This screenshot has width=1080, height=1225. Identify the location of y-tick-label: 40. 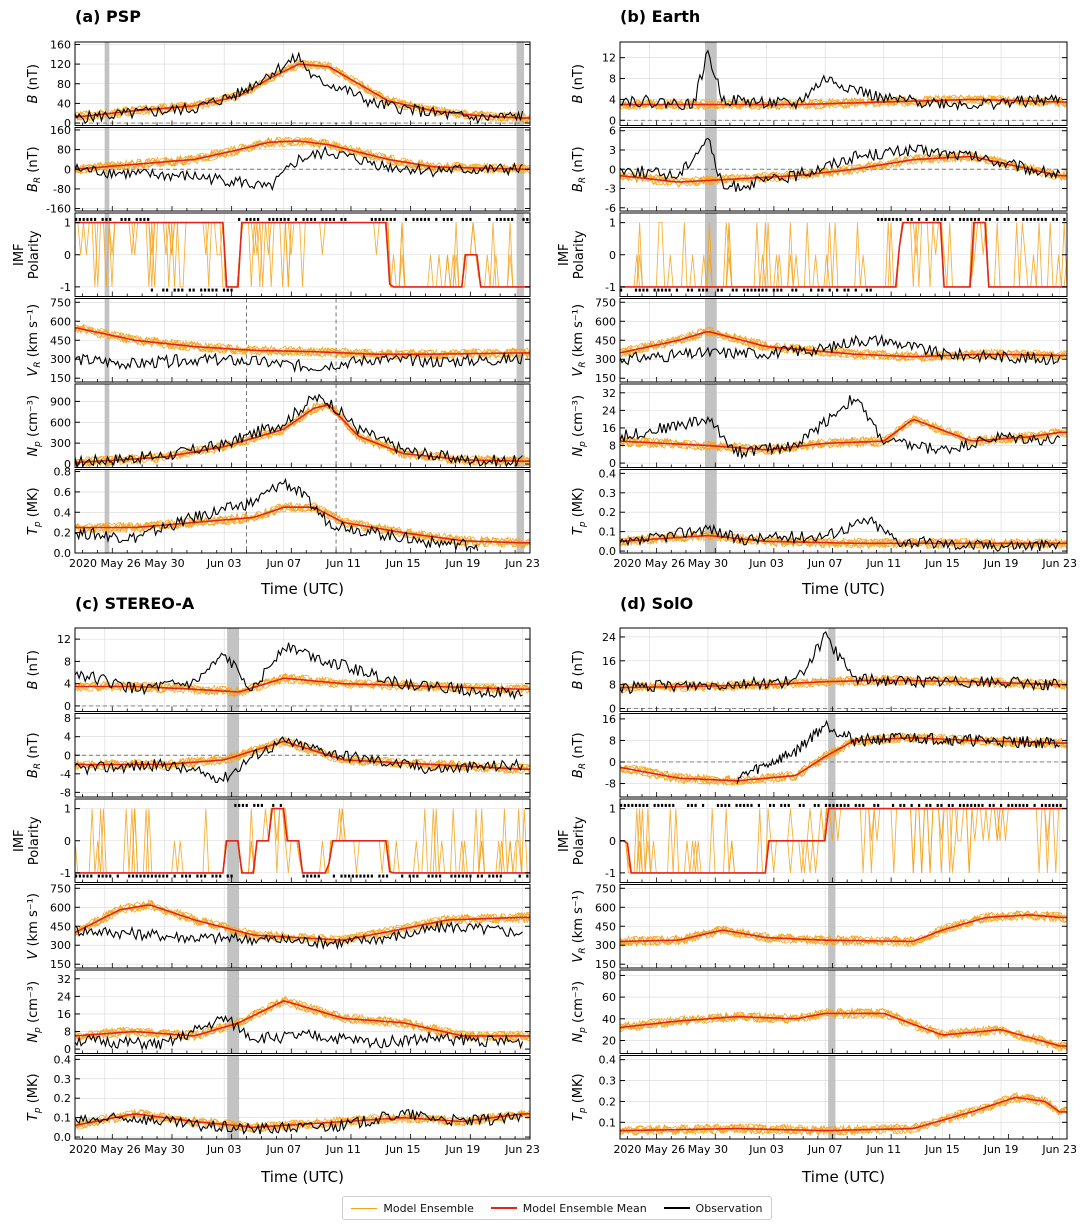
(609, 1019).